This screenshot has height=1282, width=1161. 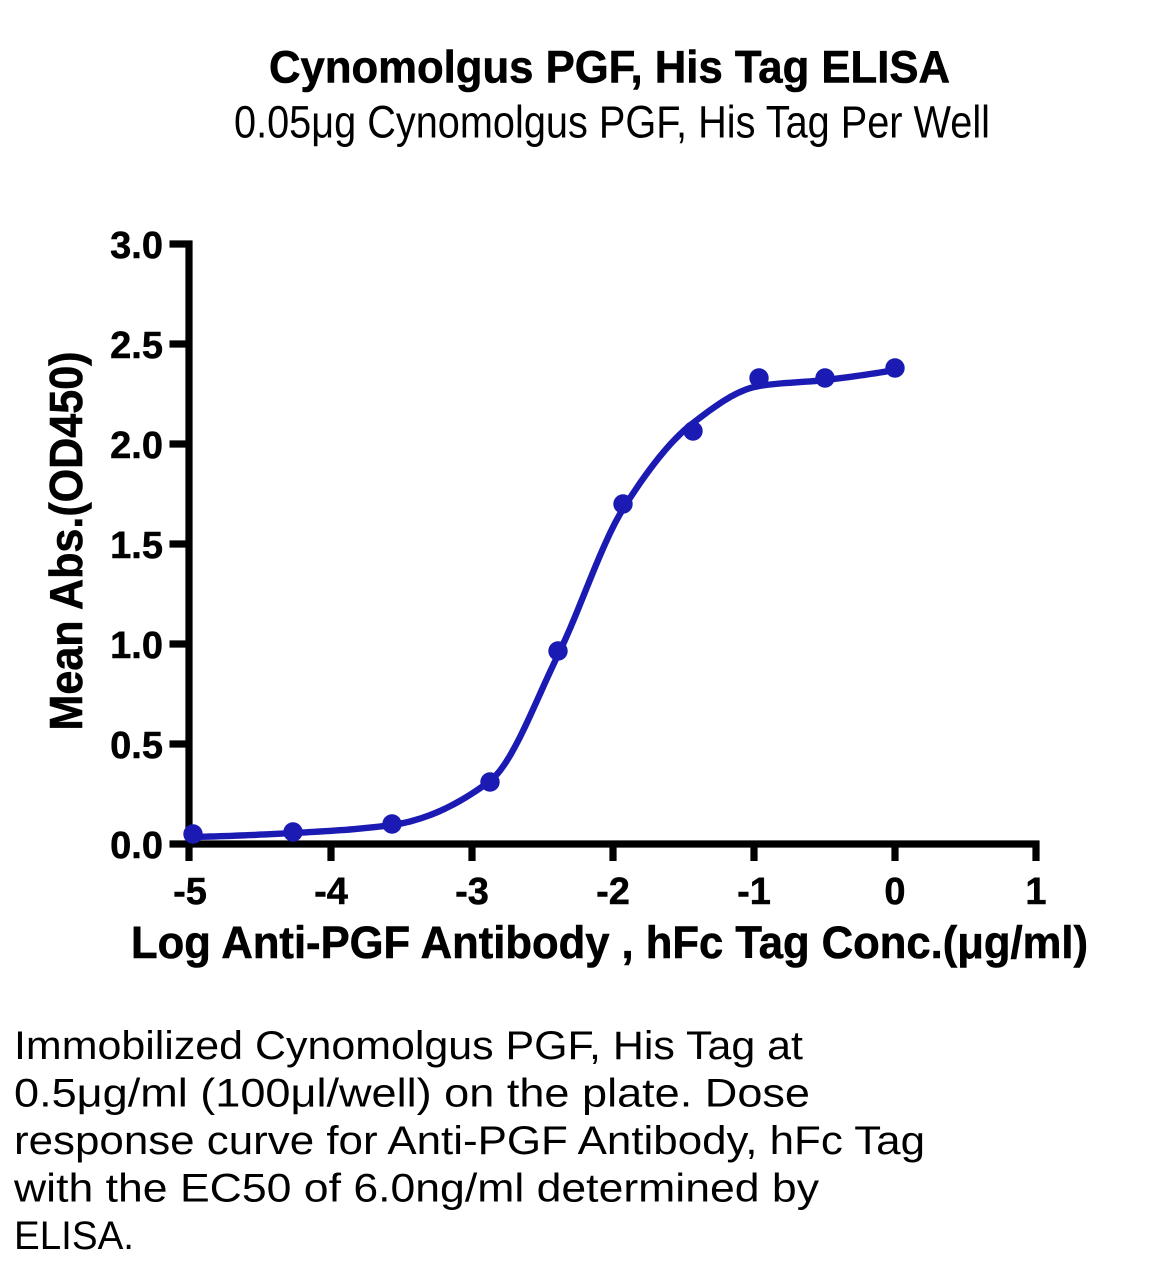 I want to click on svg-text: Cynomolgus PGF, His Tag ELISA, so click(x=609, y=67).